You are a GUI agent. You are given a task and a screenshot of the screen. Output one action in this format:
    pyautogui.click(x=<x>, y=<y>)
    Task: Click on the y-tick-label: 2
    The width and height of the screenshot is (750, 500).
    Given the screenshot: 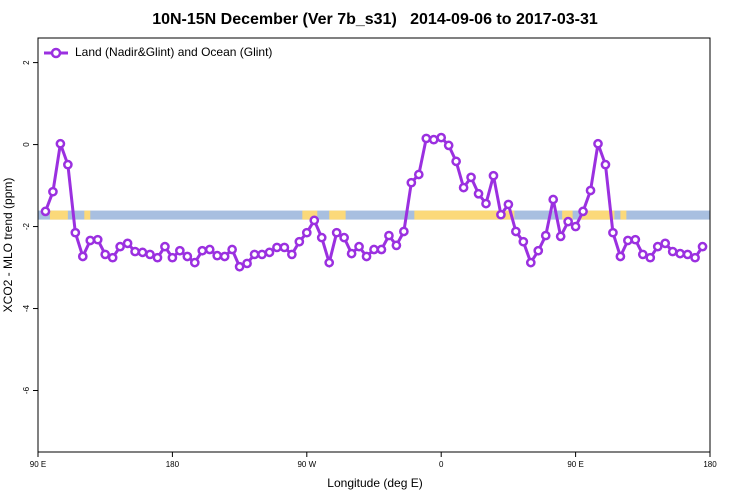 What is the action you would take?
    pyautogui.click(x=26, y=62)
    